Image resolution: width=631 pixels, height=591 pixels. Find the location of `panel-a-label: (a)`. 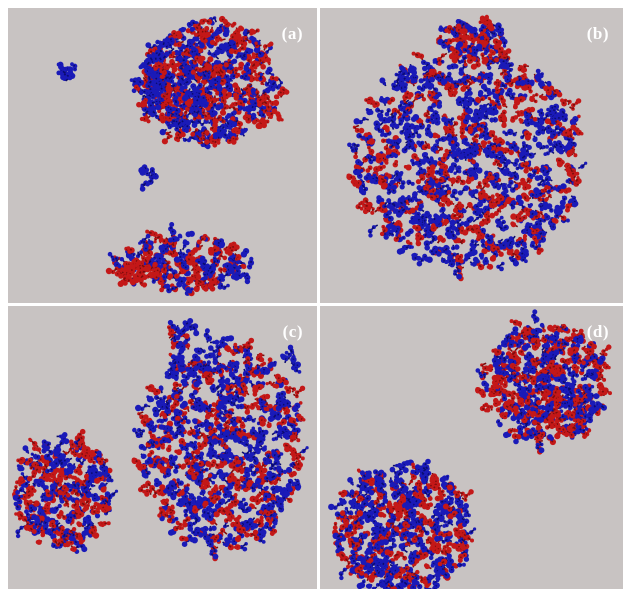

panel-a-label: (a) is located at coordinates (292, 34).